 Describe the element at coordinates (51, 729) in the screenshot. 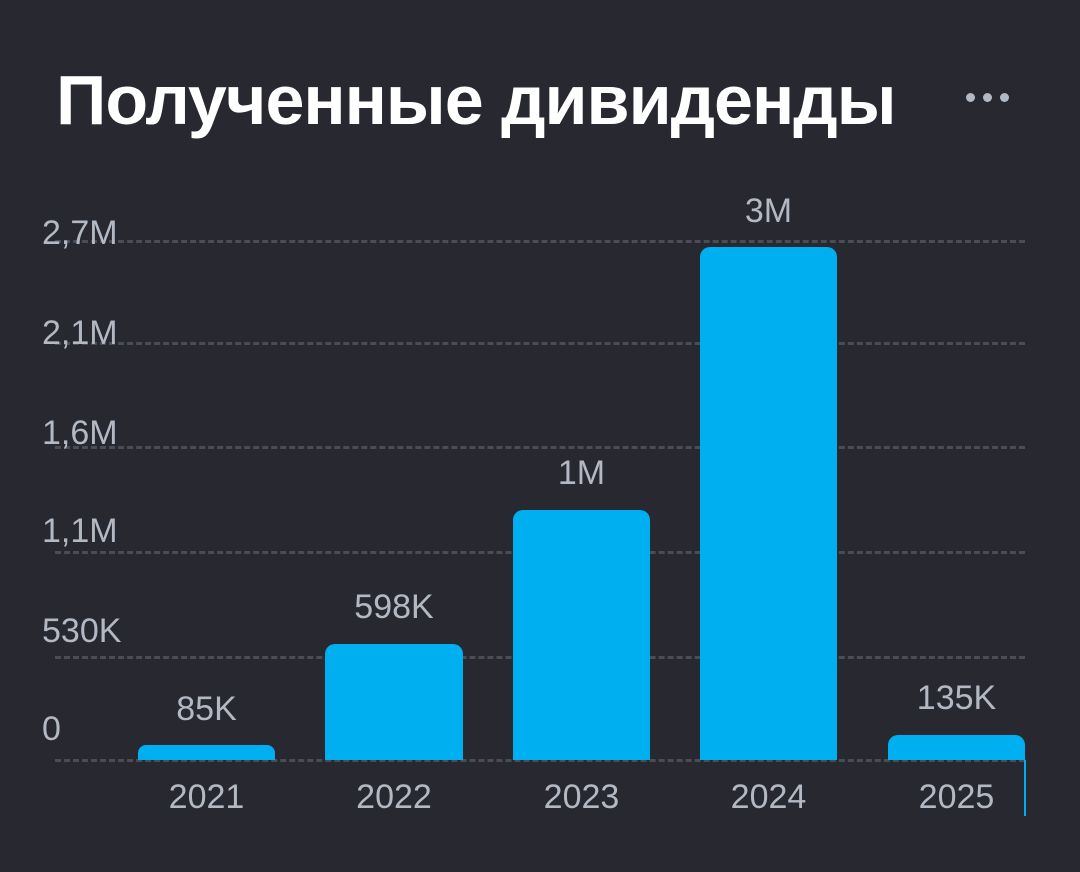

I see `y-tick-label: 0` at that location.